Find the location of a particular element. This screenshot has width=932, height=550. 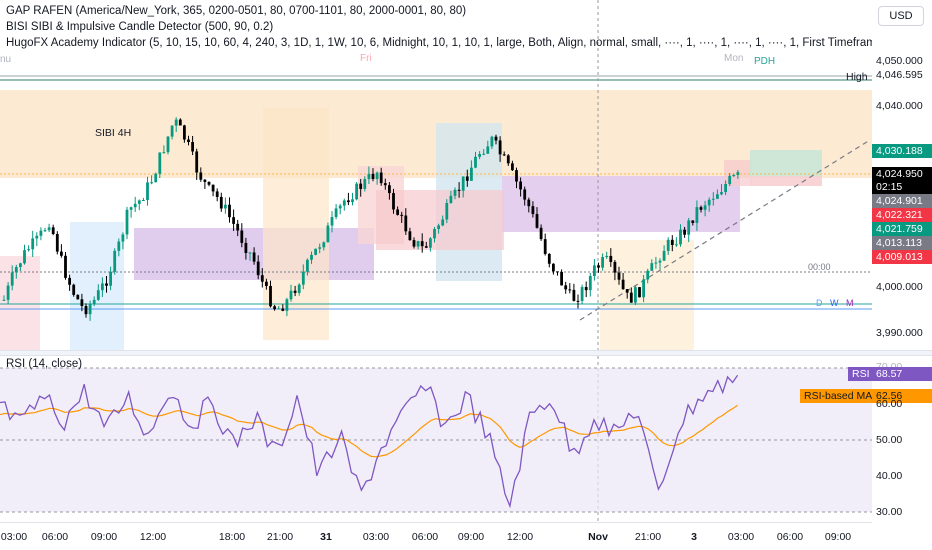

pane-separator is located at coordinates (466, 353).